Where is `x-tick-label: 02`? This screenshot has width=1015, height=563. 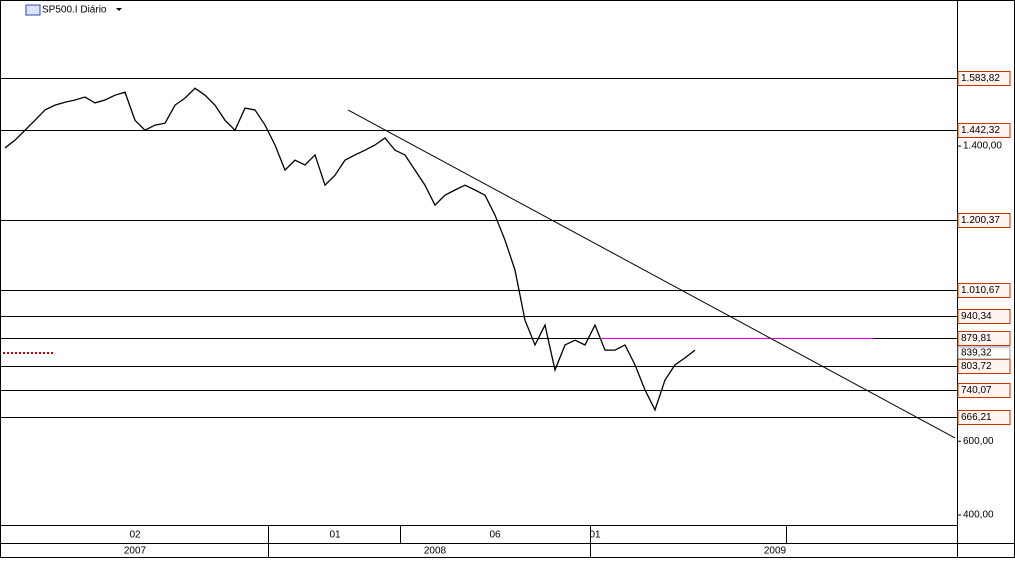
x-tick-label: 02 is located at coordinates (135, 535).